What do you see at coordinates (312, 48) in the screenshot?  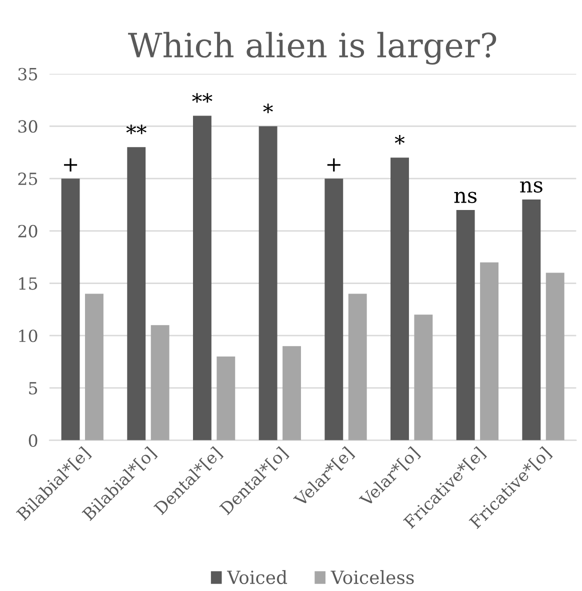 I see `chart-title: Which alien is larger?` at bounding box center [312, 48].